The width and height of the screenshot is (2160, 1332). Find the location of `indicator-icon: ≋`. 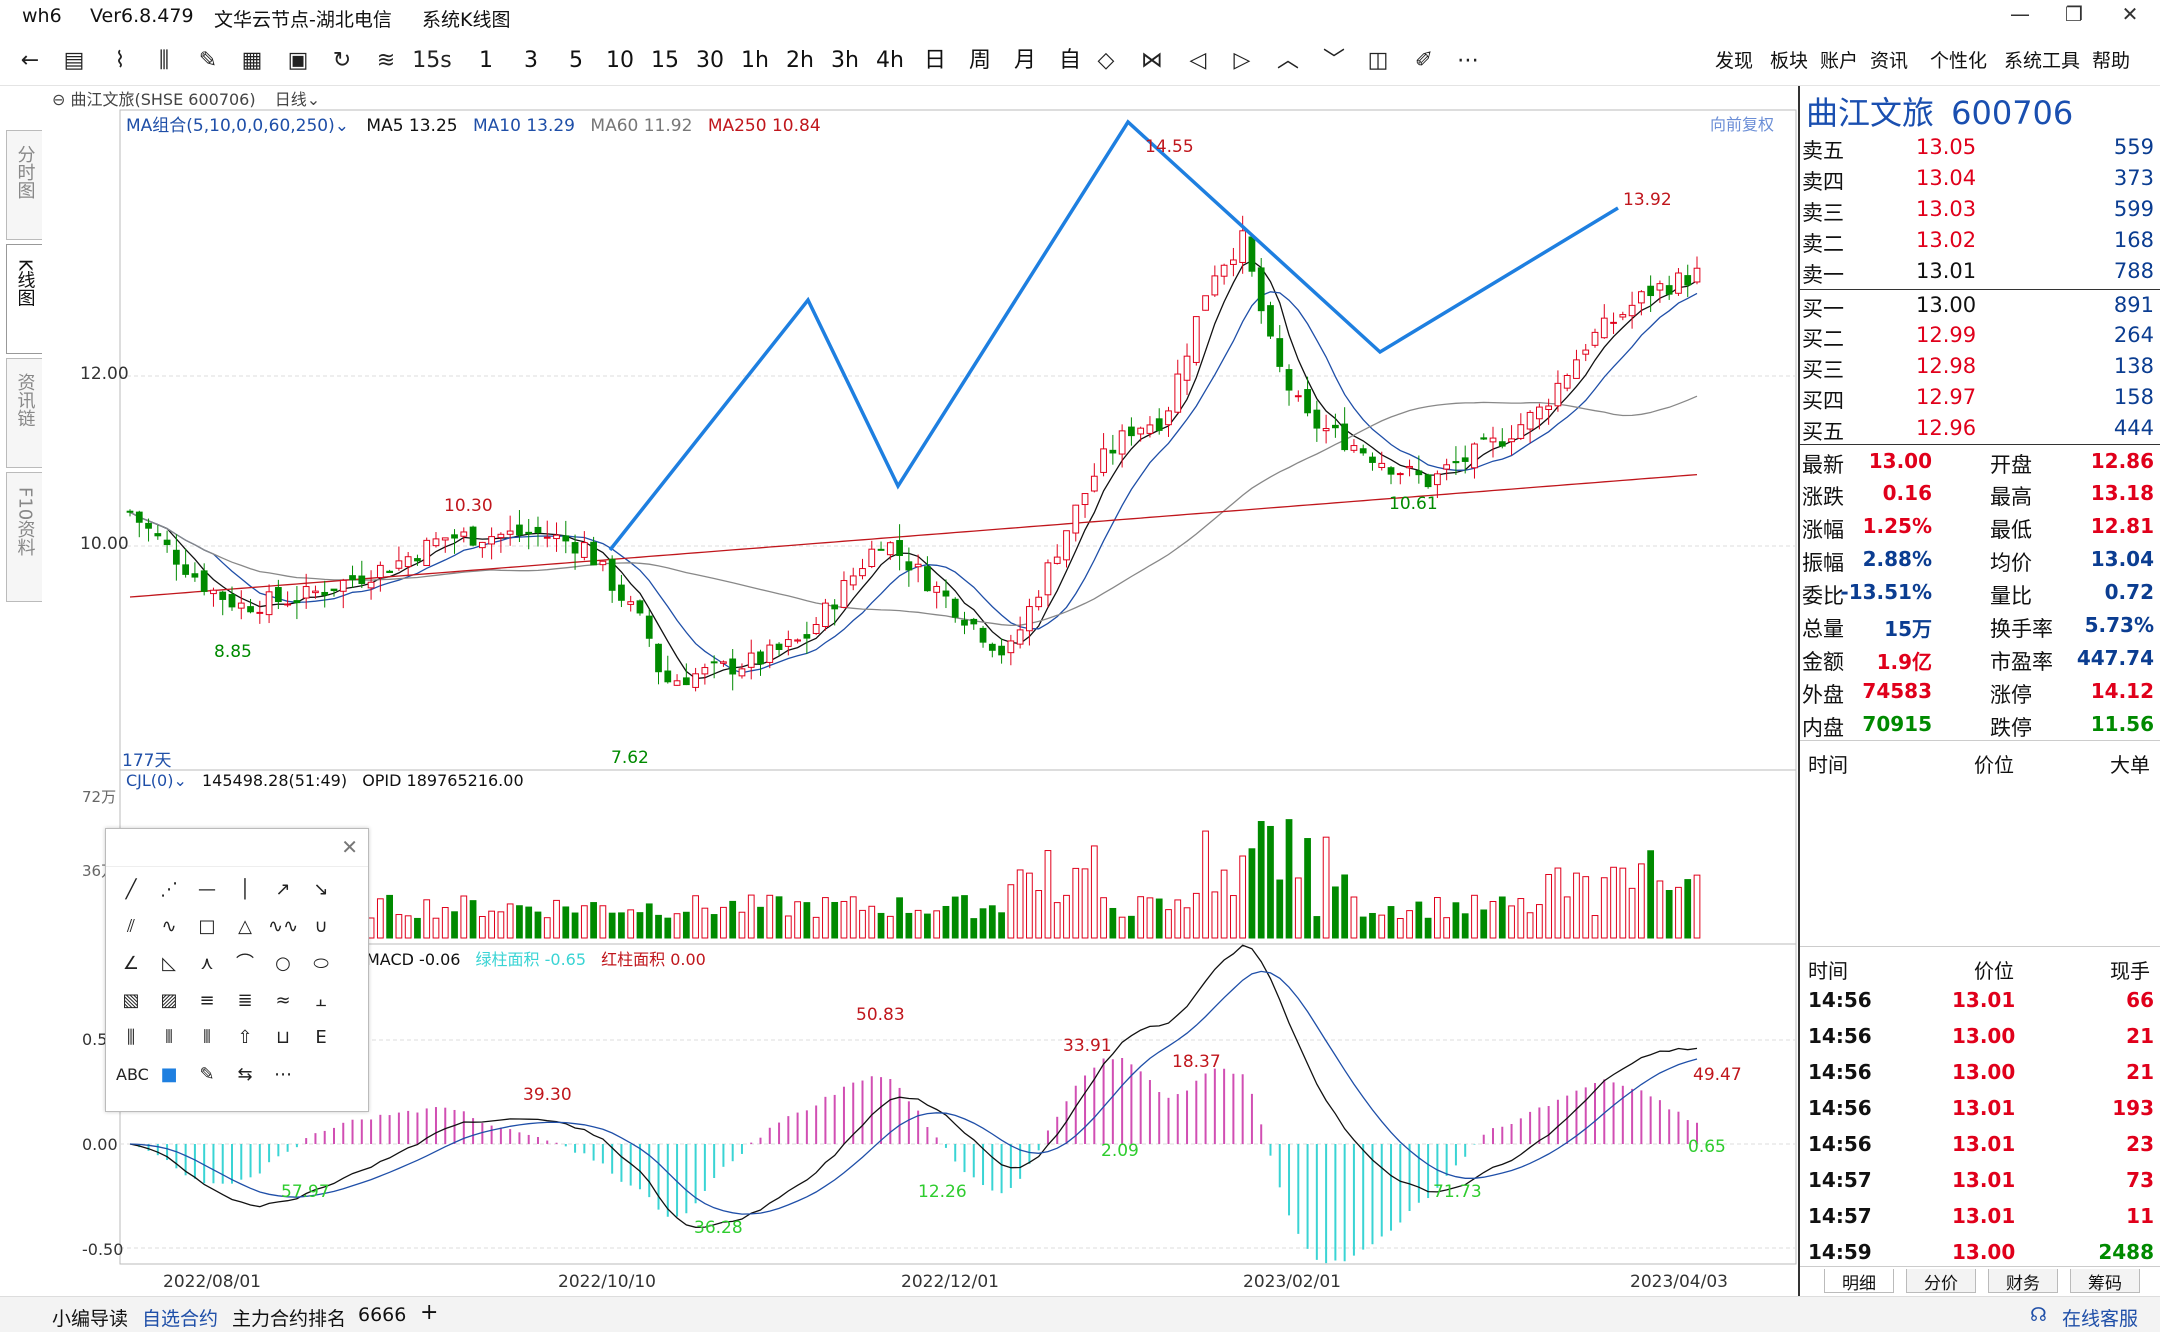

indicator-icon: ≋ is located at coordinates (386, 60).